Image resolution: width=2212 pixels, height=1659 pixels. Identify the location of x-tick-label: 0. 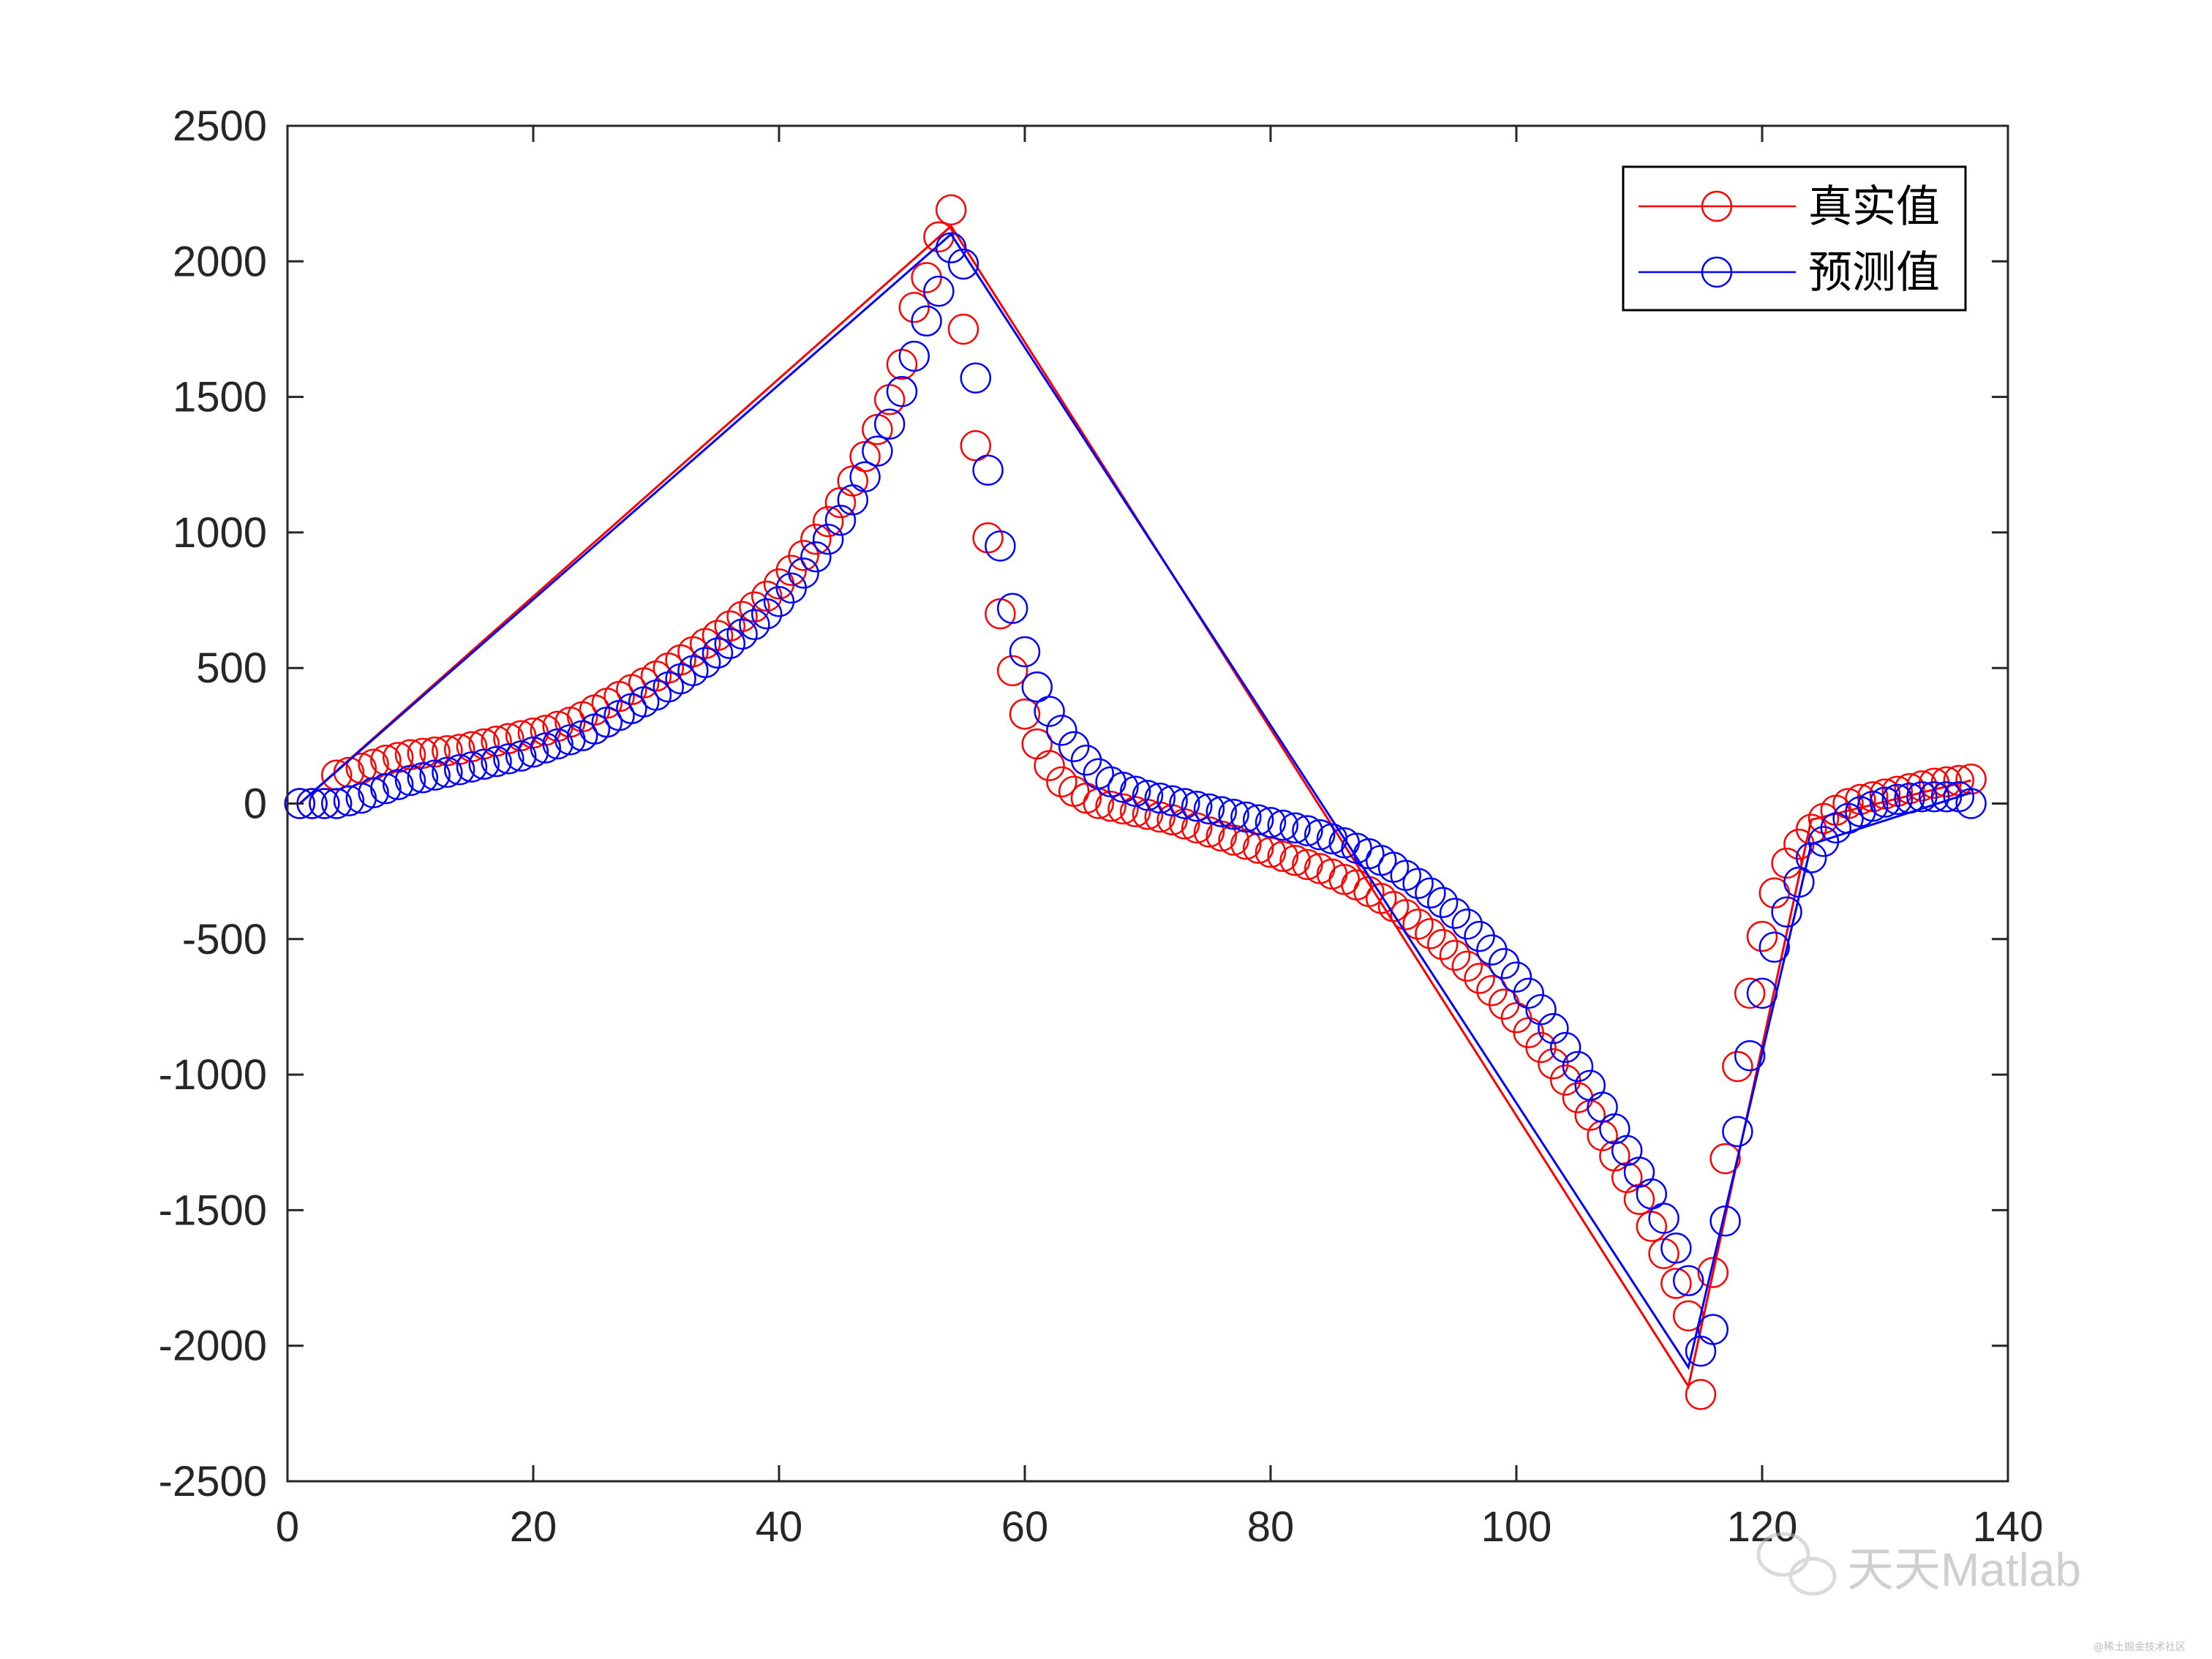
(287, 1527).